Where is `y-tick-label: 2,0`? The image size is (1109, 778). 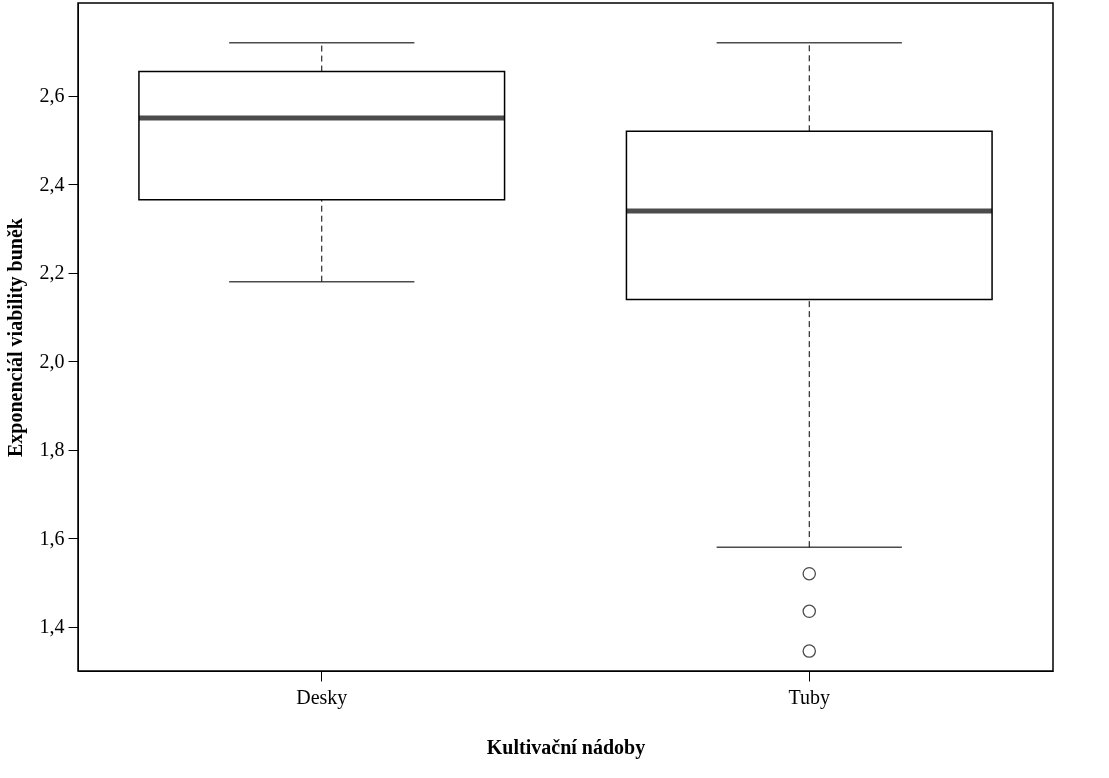
y-tick-label: 2,0 is located at coordinates (52, 360).